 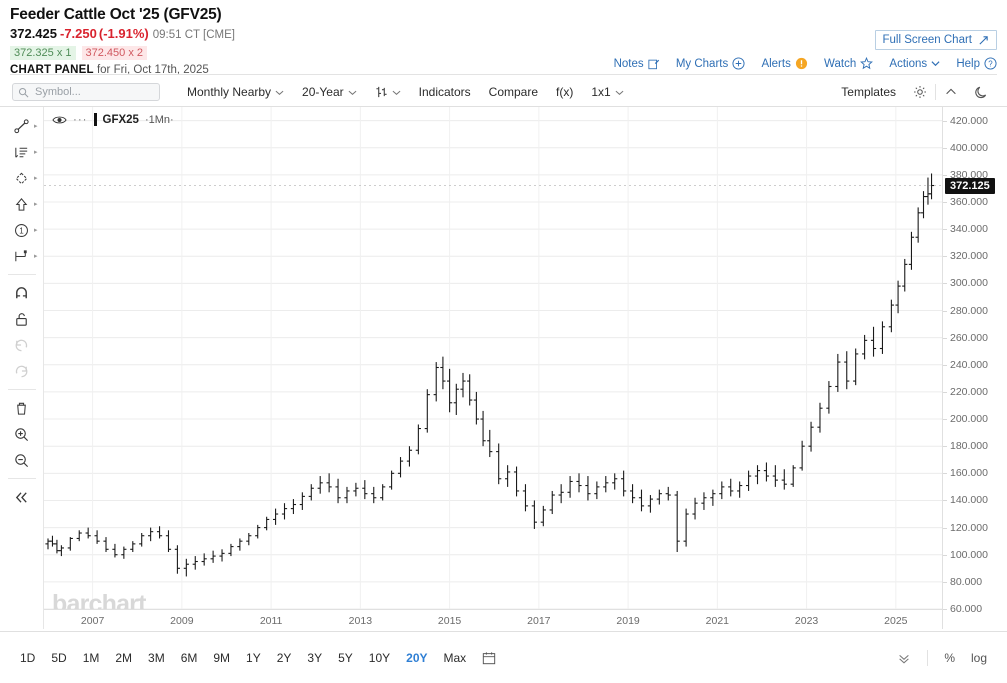 What do you see at coordinates (22, 152) in the screenshot?
I see `annotation-list-icon: ▸` at bounding box center [22, 152].